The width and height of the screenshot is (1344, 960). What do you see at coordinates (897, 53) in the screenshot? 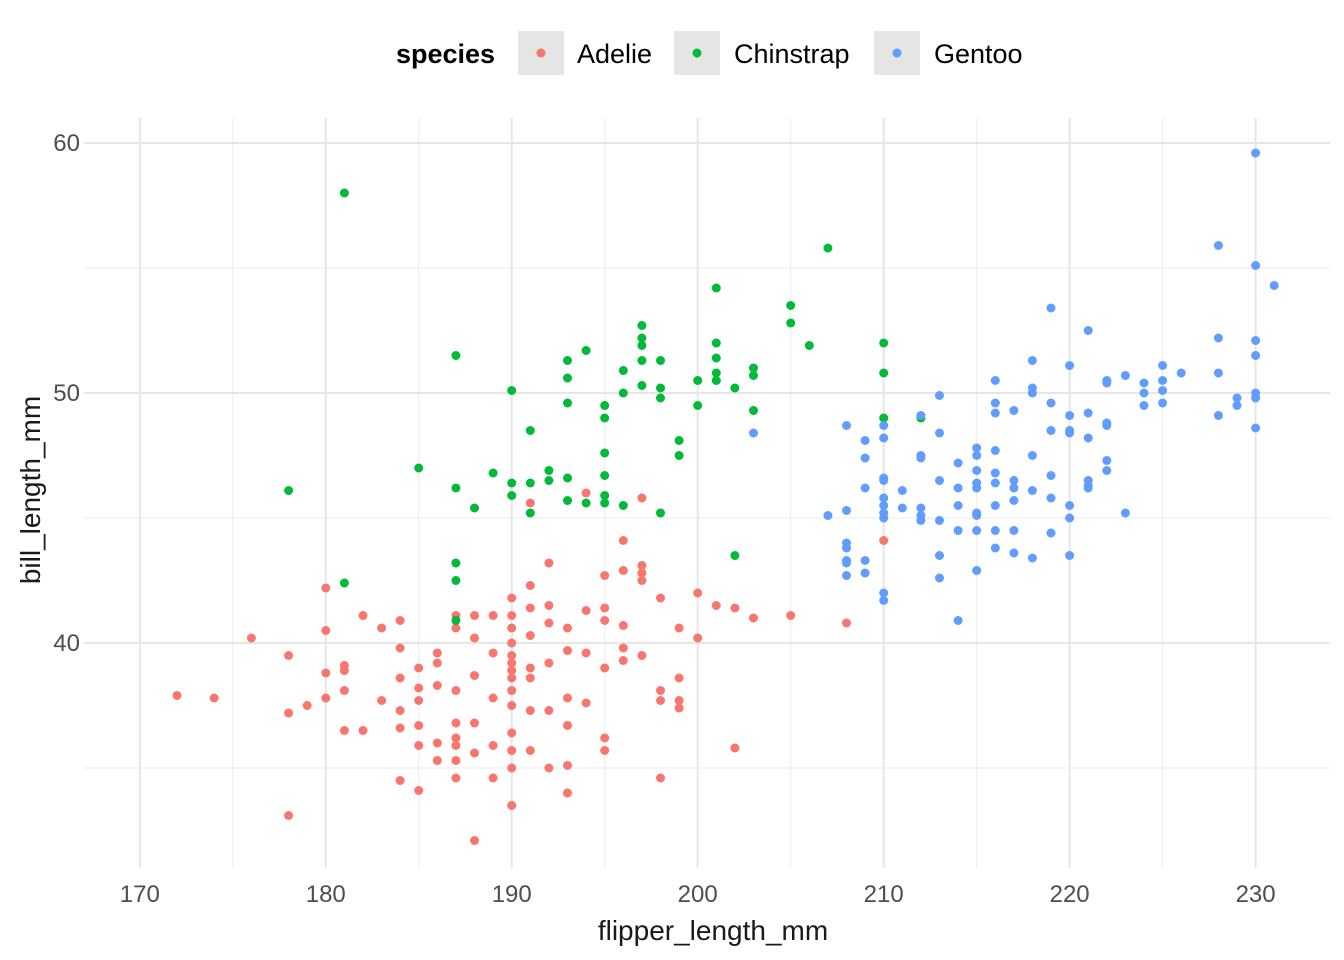
I see `legend-marker-gentoo` at bounding box center [897, 53].